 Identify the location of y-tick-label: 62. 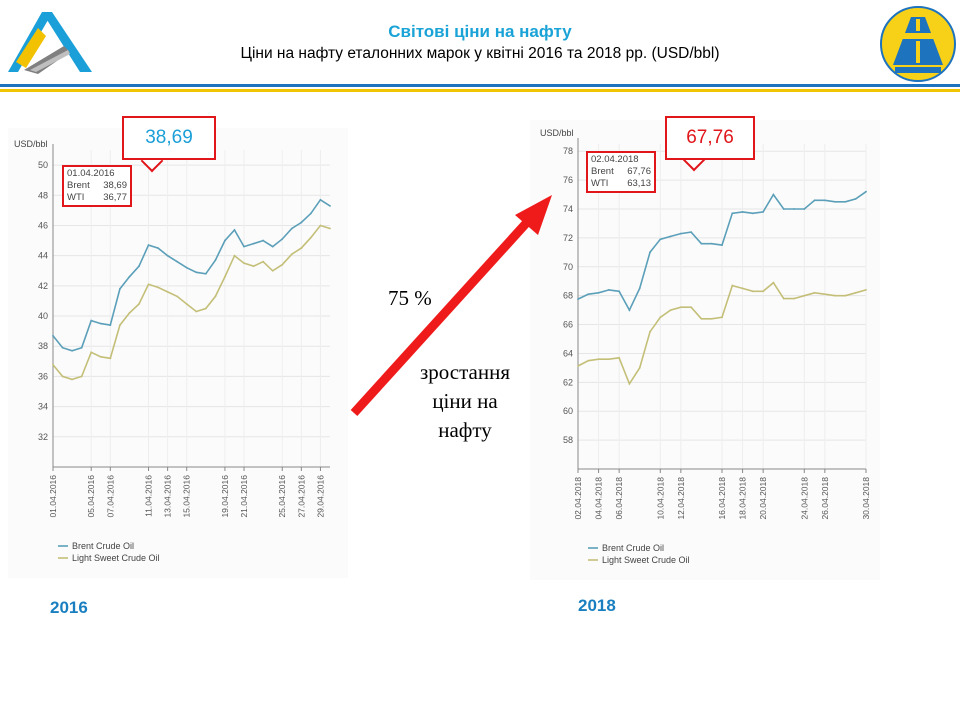
(568, 382).